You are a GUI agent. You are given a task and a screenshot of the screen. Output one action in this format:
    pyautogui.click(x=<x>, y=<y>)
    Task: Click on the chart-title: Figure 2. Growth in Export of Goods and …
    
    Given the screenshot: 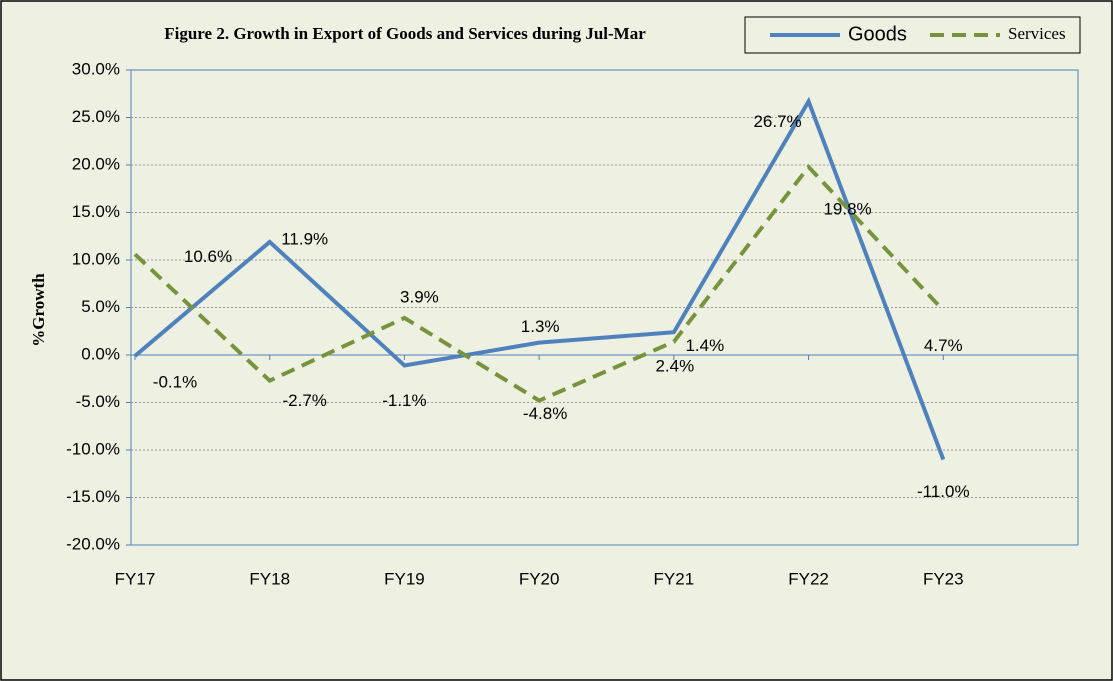 What is the action you would take?
    pyautogui.click(x=405, y=33)
    